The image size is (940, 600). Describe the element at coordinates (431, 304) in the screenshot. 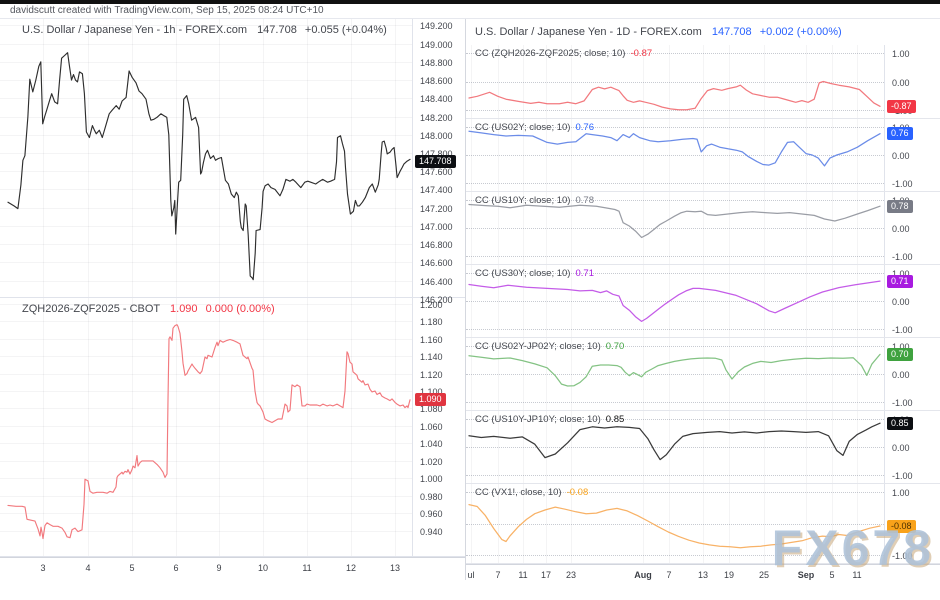

I see `price-tick: 1.200` at that location.